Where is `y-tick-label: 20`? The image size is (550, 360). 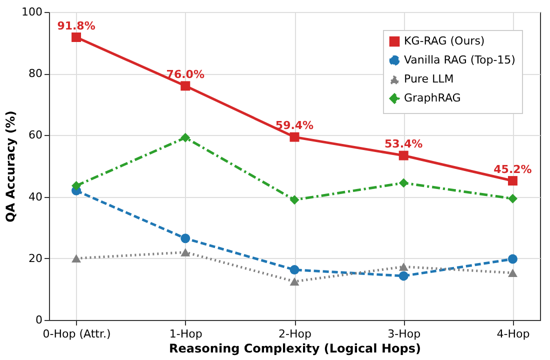
y-tick-label: 20 is located at coordinates (35, 258).